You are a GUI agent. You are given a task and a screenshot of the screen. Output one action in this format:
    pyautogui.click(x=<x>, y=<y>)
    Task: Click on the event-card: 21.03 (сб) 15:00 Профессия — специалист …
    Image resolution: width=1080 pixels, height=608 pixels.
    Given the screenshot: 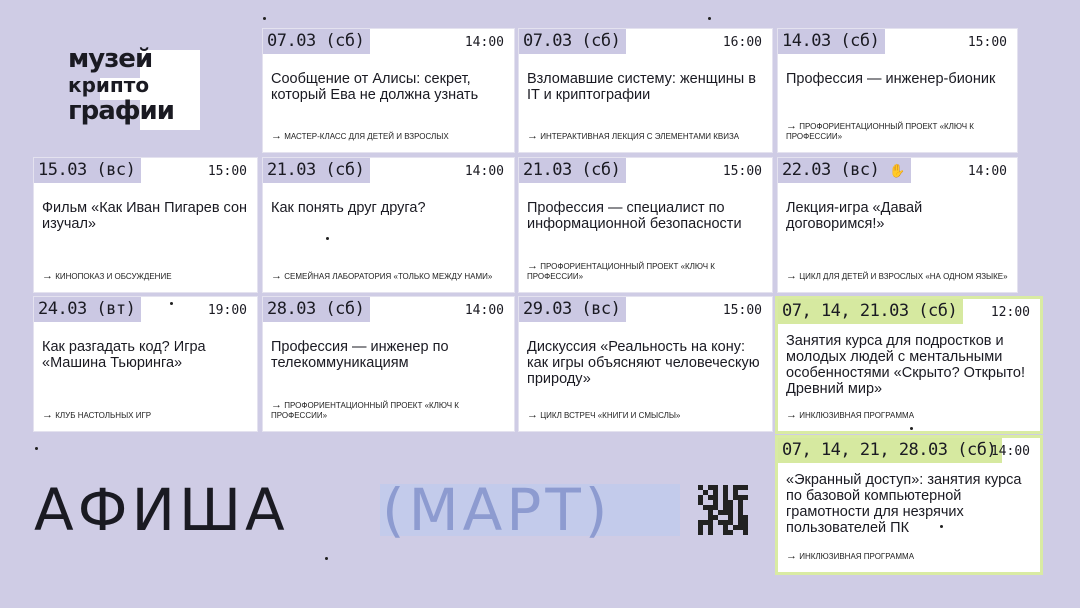 What is the action you would take?
    pyautogui.click(x=645, y=225)
    